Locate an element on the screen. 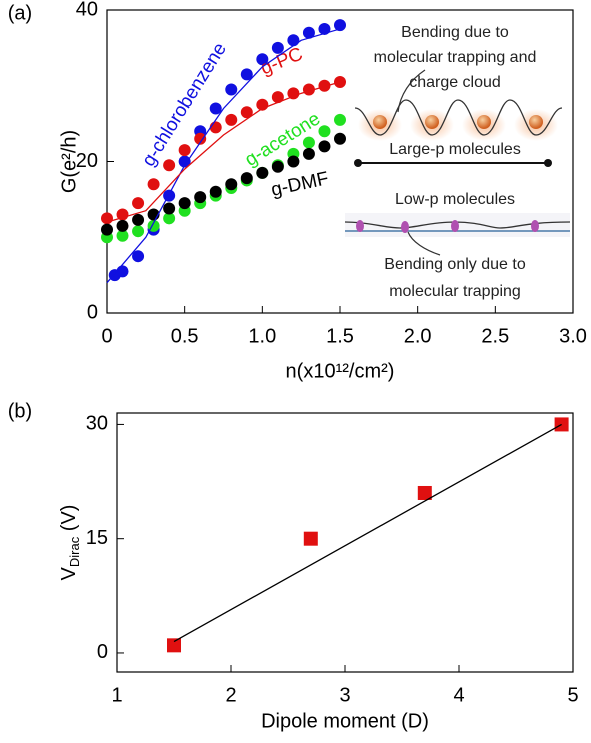 This screenshot has width=591, height=743. y-tick-label: 20 is located at coordinates (87, 161).